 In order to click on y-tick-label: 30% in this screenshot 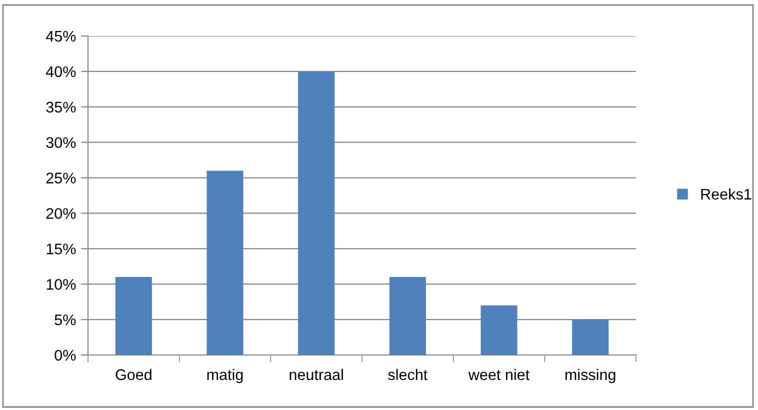, I will do `click(61, 142)`.